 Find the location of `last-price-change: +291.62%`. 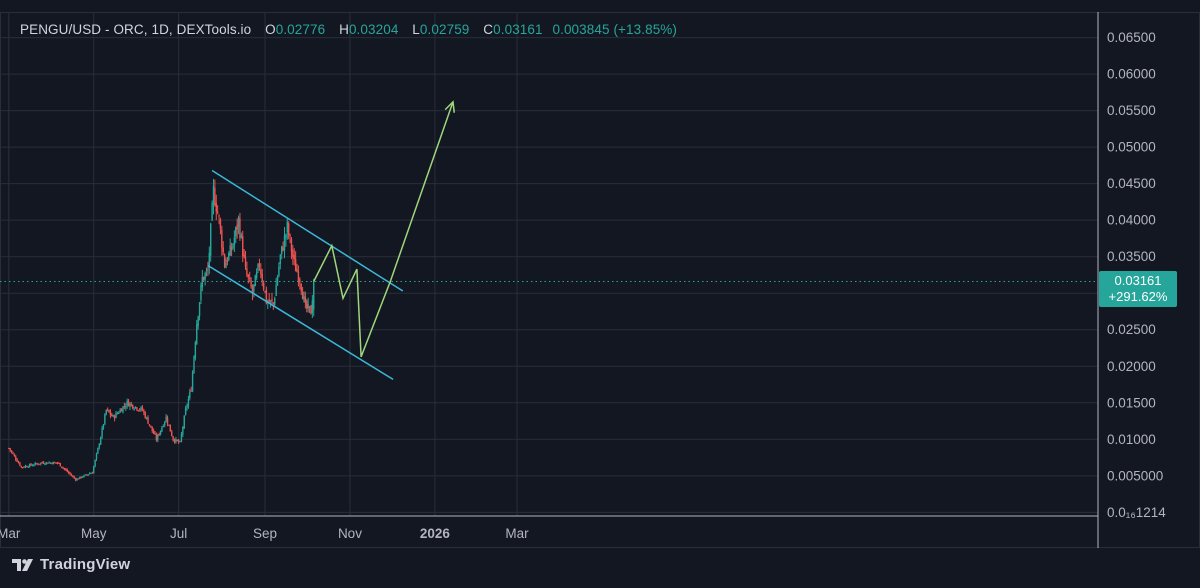

last-price-change: +291.62% is located at coordinates (1138, 297).